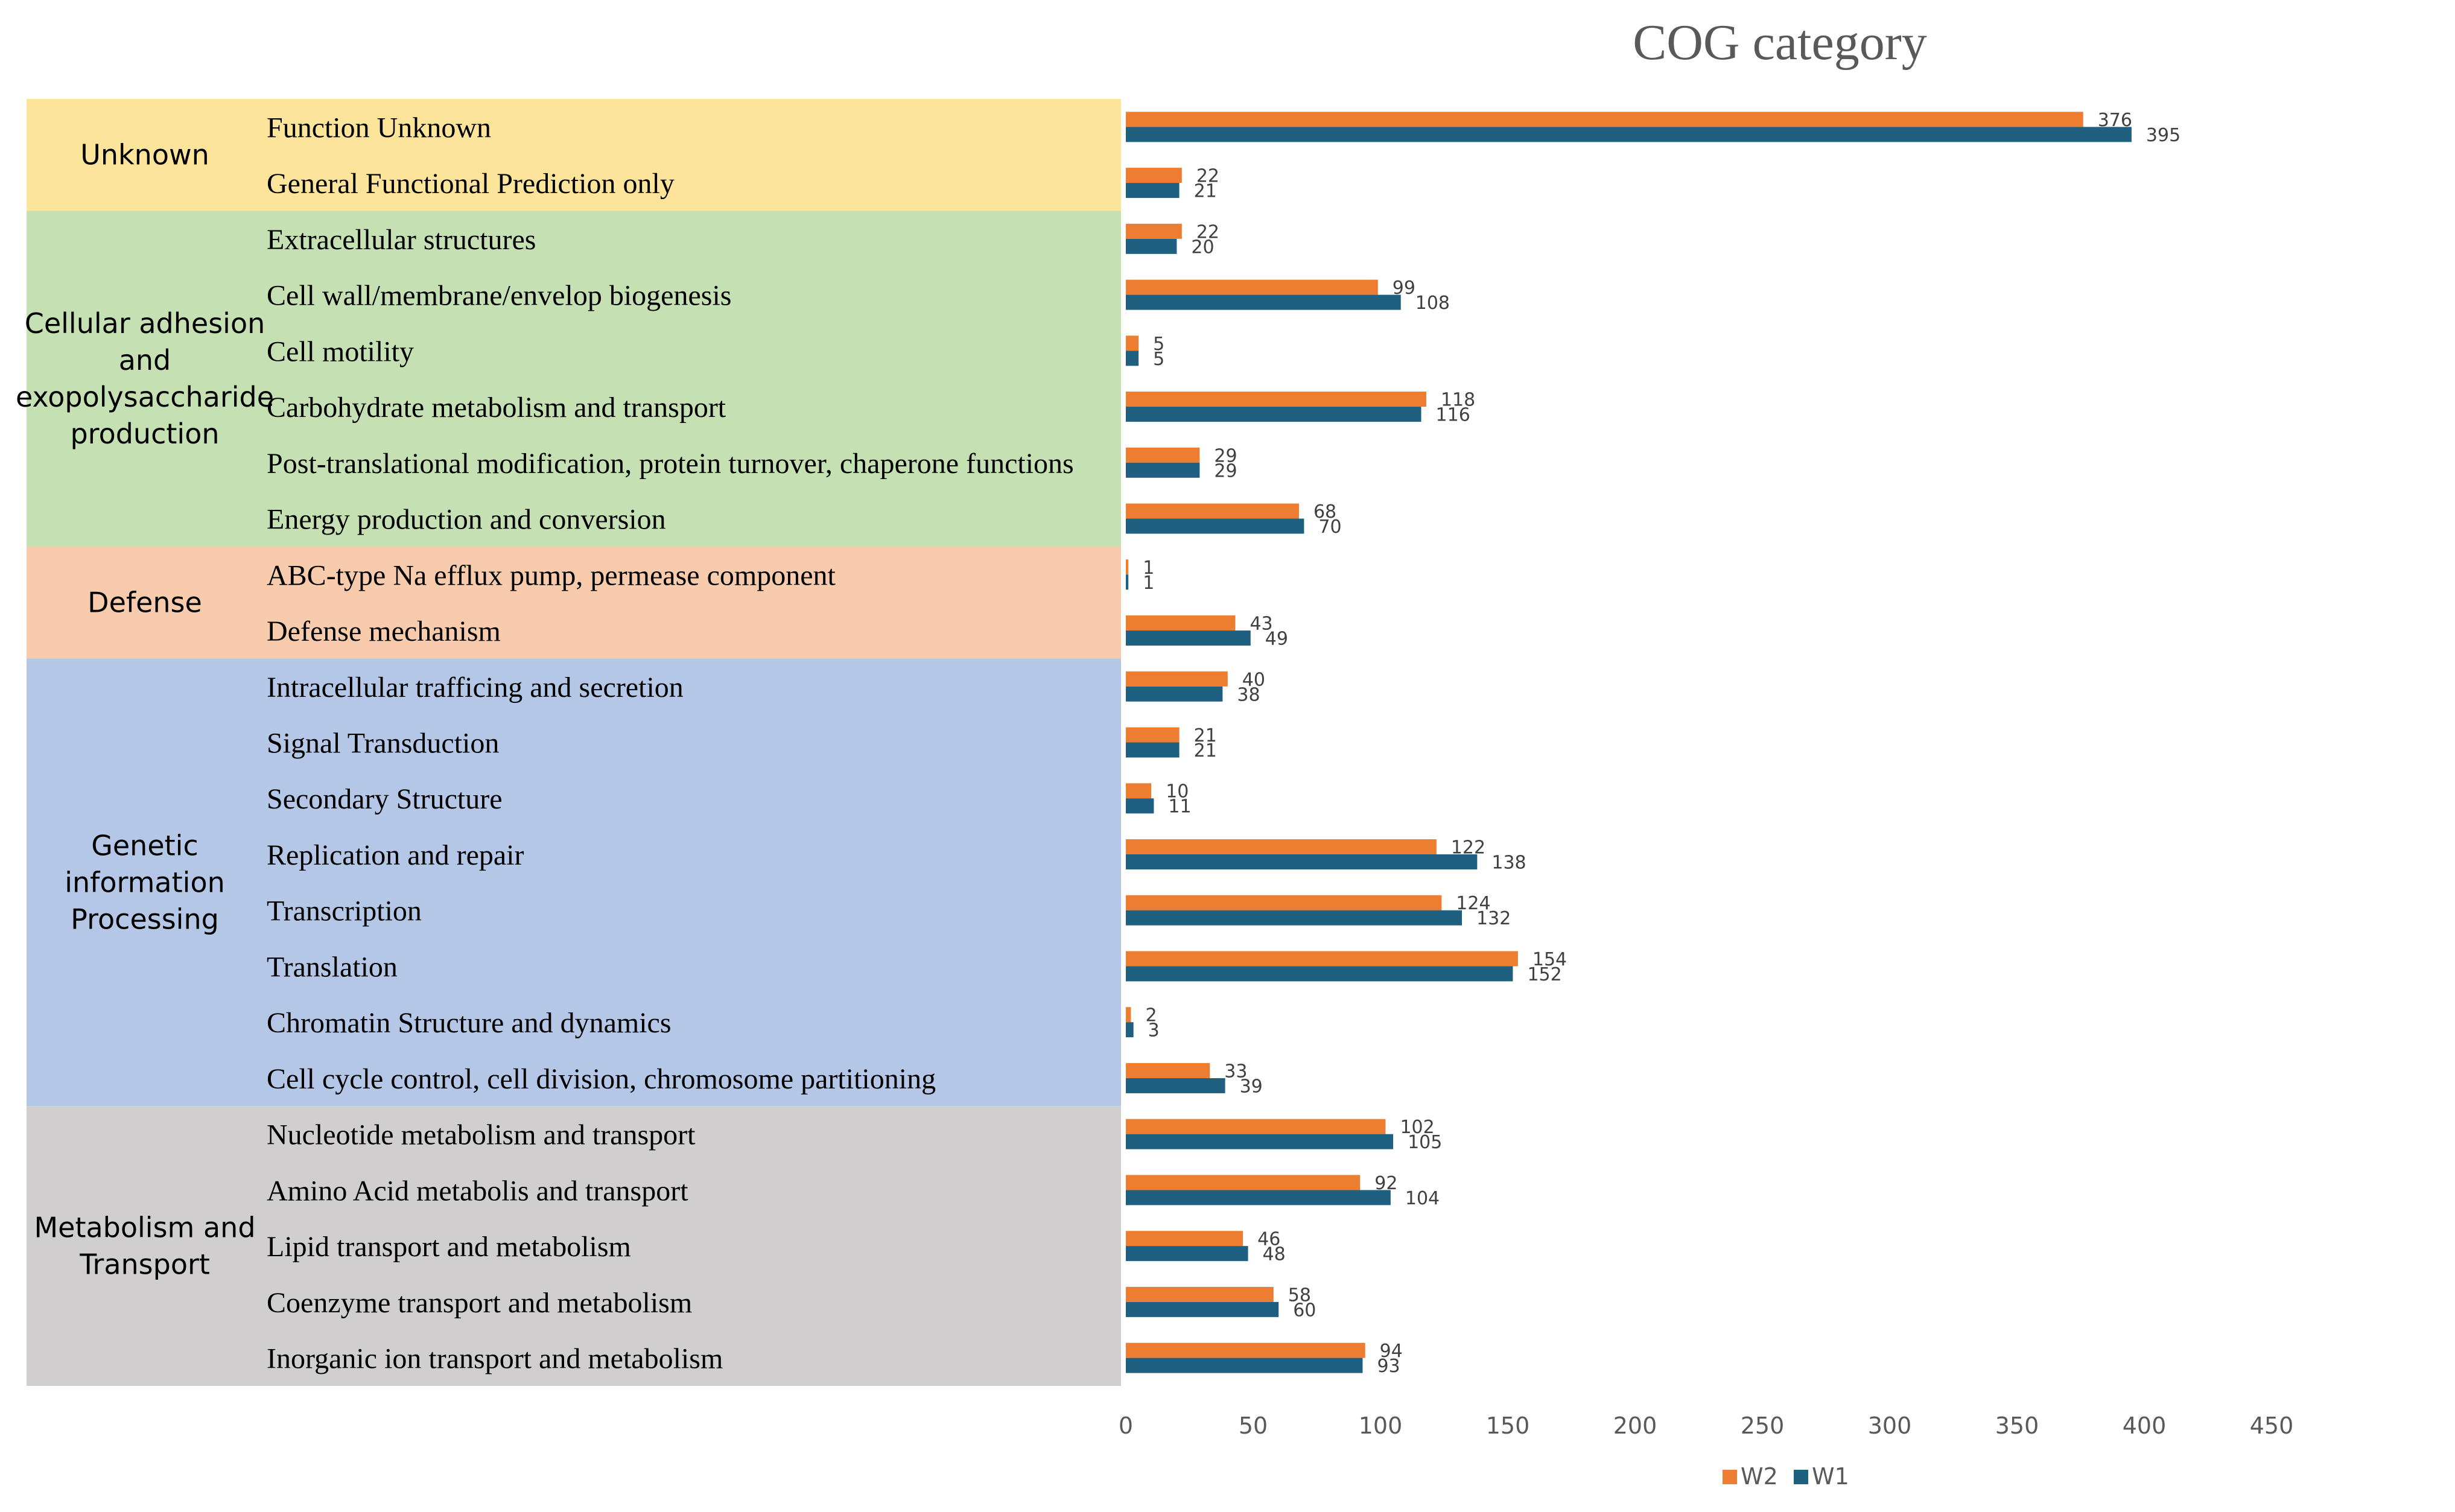 The width and height of the screenshot is (2455, 1512). Describe the element at coordinates (144, 1228) in the screenshot. I see `group-label-4-0: Metabolism and` at that location.